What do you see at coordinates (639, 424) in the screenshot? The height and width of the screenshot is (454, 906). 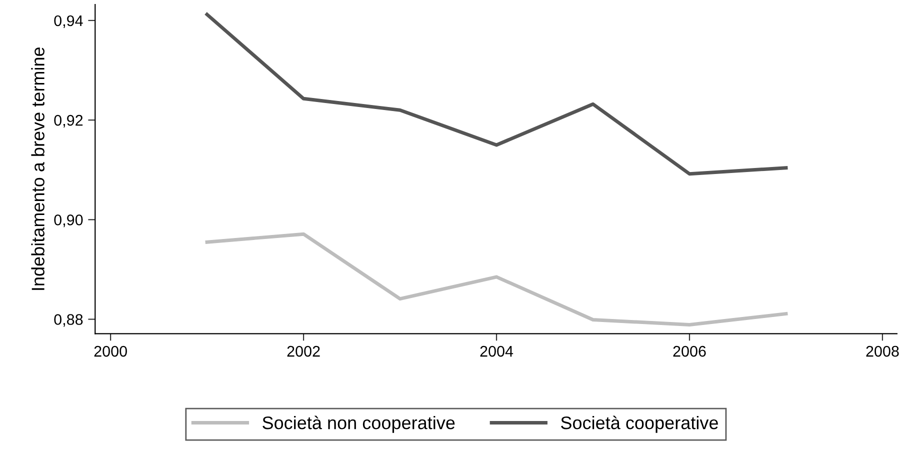 I see `legend-label: Società cooperative` at bounding box center [639, 424].